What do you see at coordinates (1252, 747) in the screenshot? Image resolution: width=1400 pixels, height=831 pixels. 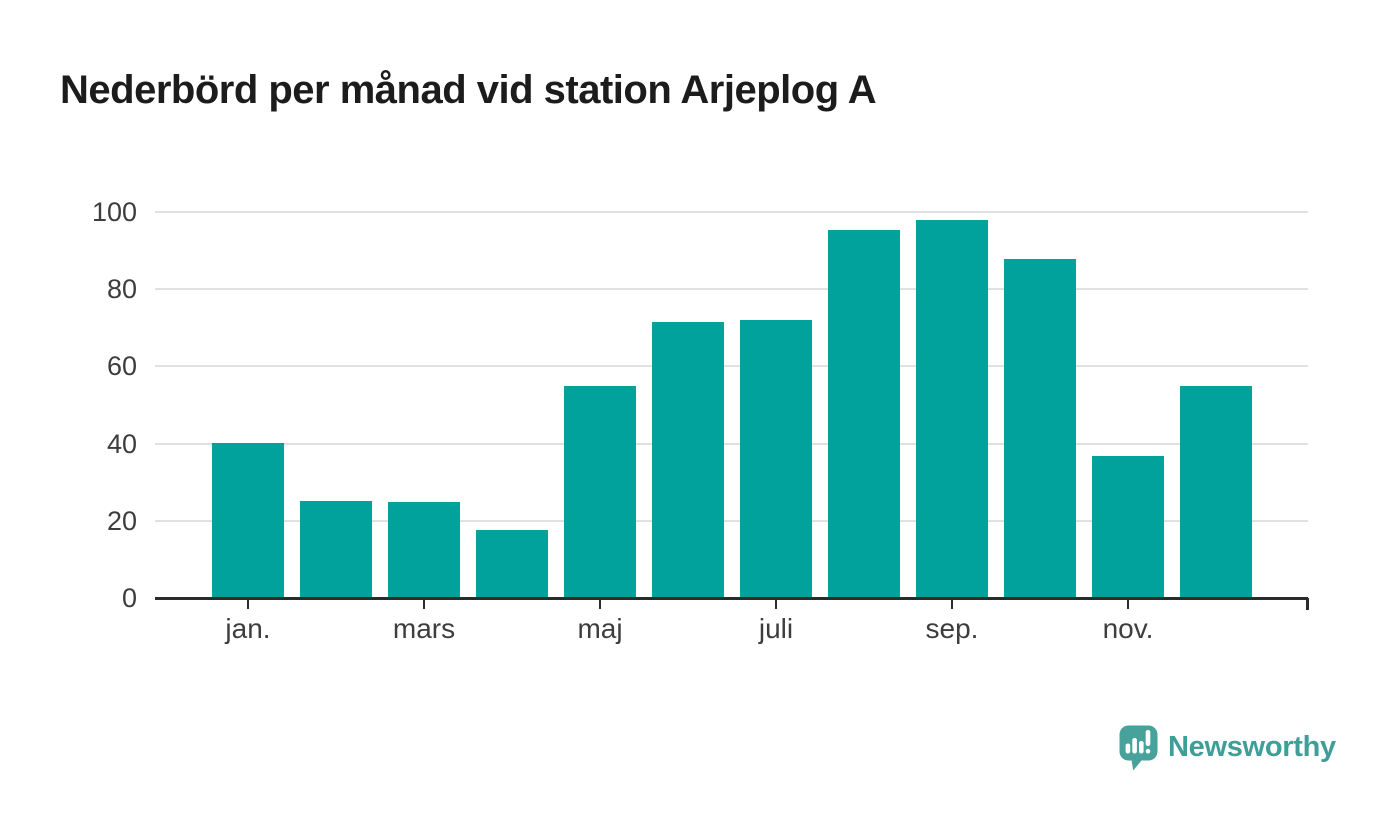 I see `newsworthy-logo-label: Newsworthy` at bounding box center [1252, 747].